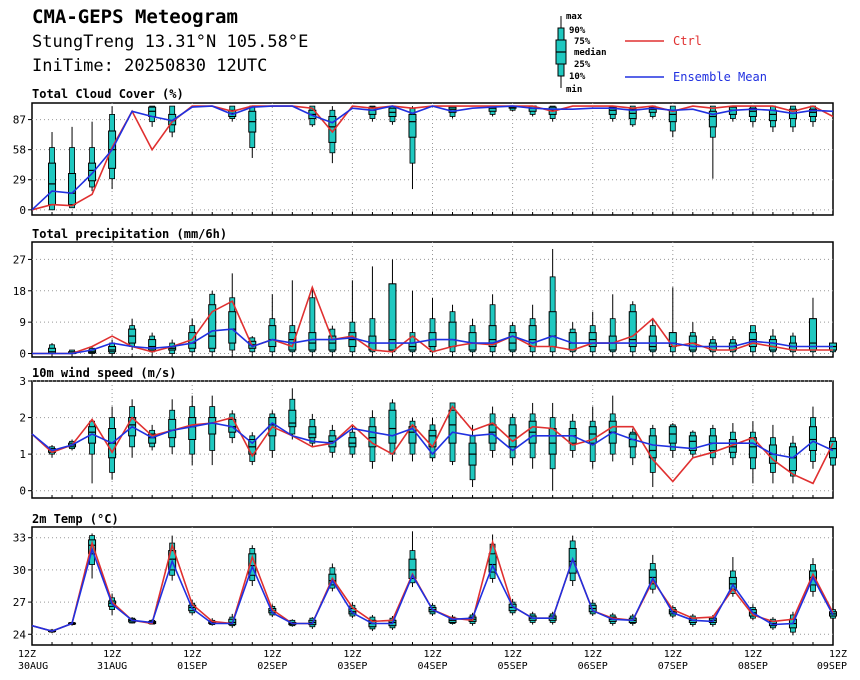 This screenshot has height=680, width=860. I want to click on x-tick-date: 31AUG, so click(112, 666).